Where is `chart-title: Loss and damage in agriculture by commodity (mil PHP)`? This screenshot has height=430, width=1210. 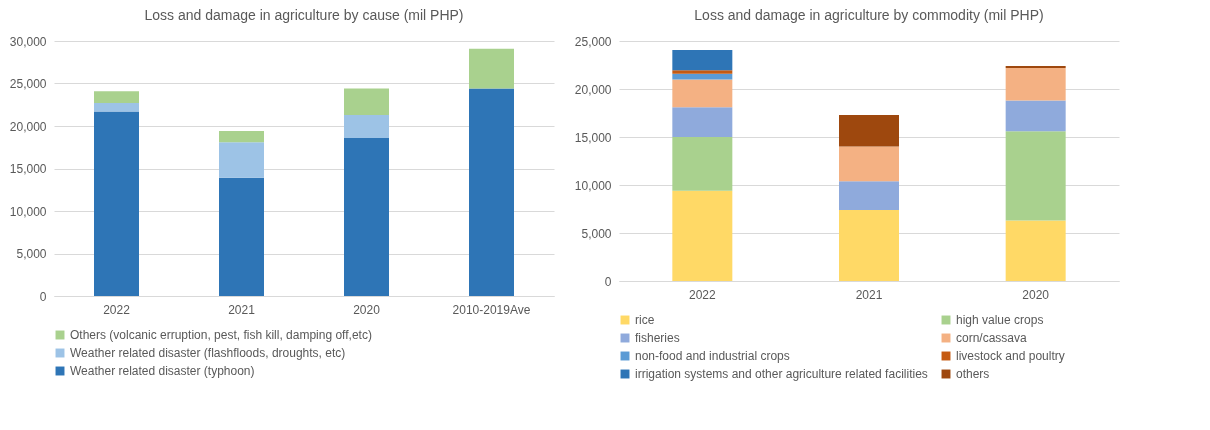 chart-title: Loss and damage in agriculture by commodity (mil PHP) is located at coordinates (869, 15).